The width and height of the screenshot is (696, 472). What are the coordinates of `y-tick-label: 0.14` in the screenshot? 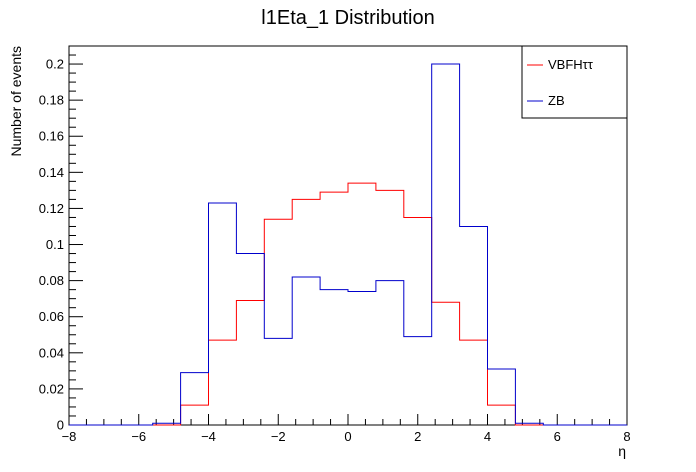 It's located at (51, 172).